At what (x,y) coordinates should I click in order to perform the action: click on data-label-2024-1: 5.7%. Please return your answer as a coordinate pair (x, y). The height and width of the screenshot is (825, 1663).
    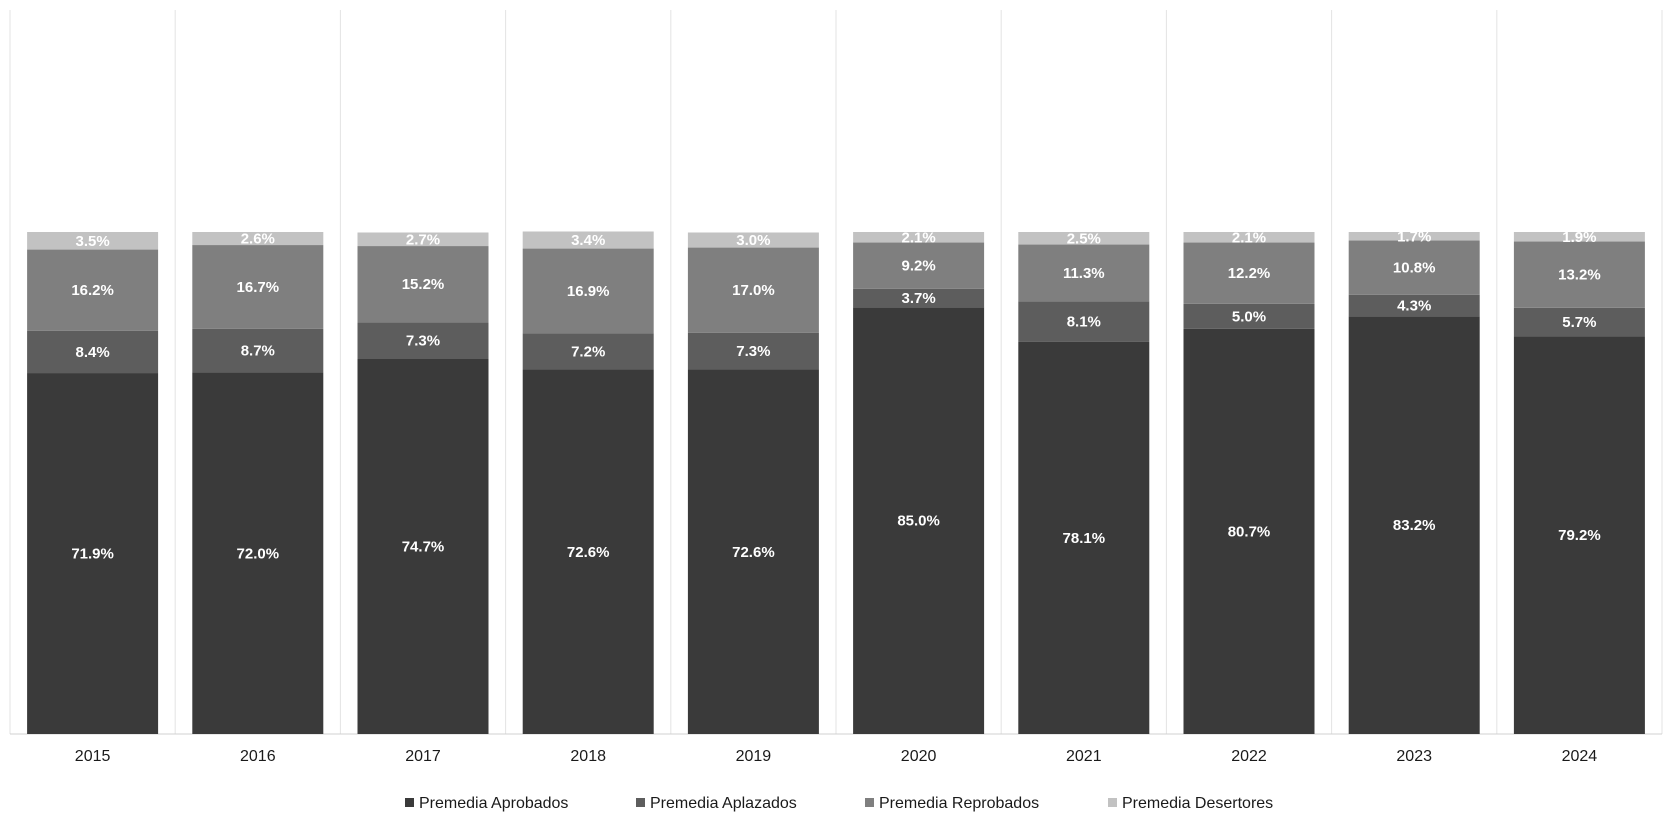
    Looking at the image, I should click on (1579, 322).